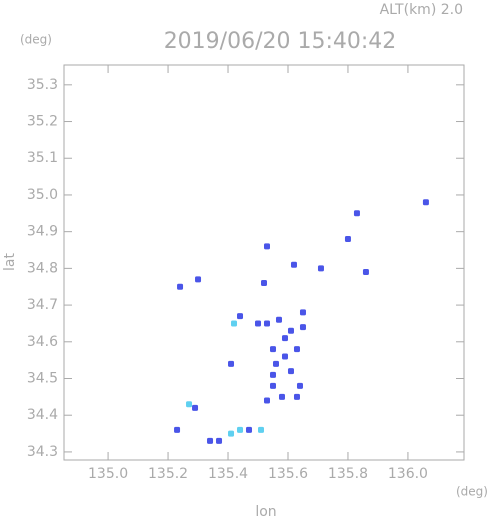  What do you see at coordinates (472, 492) in the screenshot?
I see `x-unit: (deg)` at bounding box center [472, 492].